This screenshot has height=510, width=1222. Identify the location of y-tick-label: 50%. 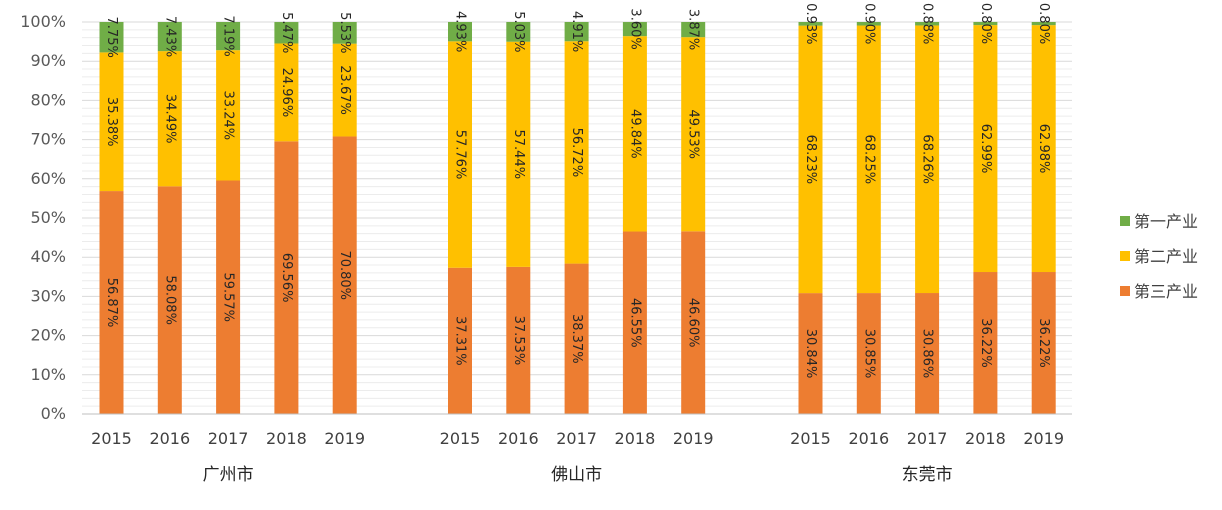
(48, 217).